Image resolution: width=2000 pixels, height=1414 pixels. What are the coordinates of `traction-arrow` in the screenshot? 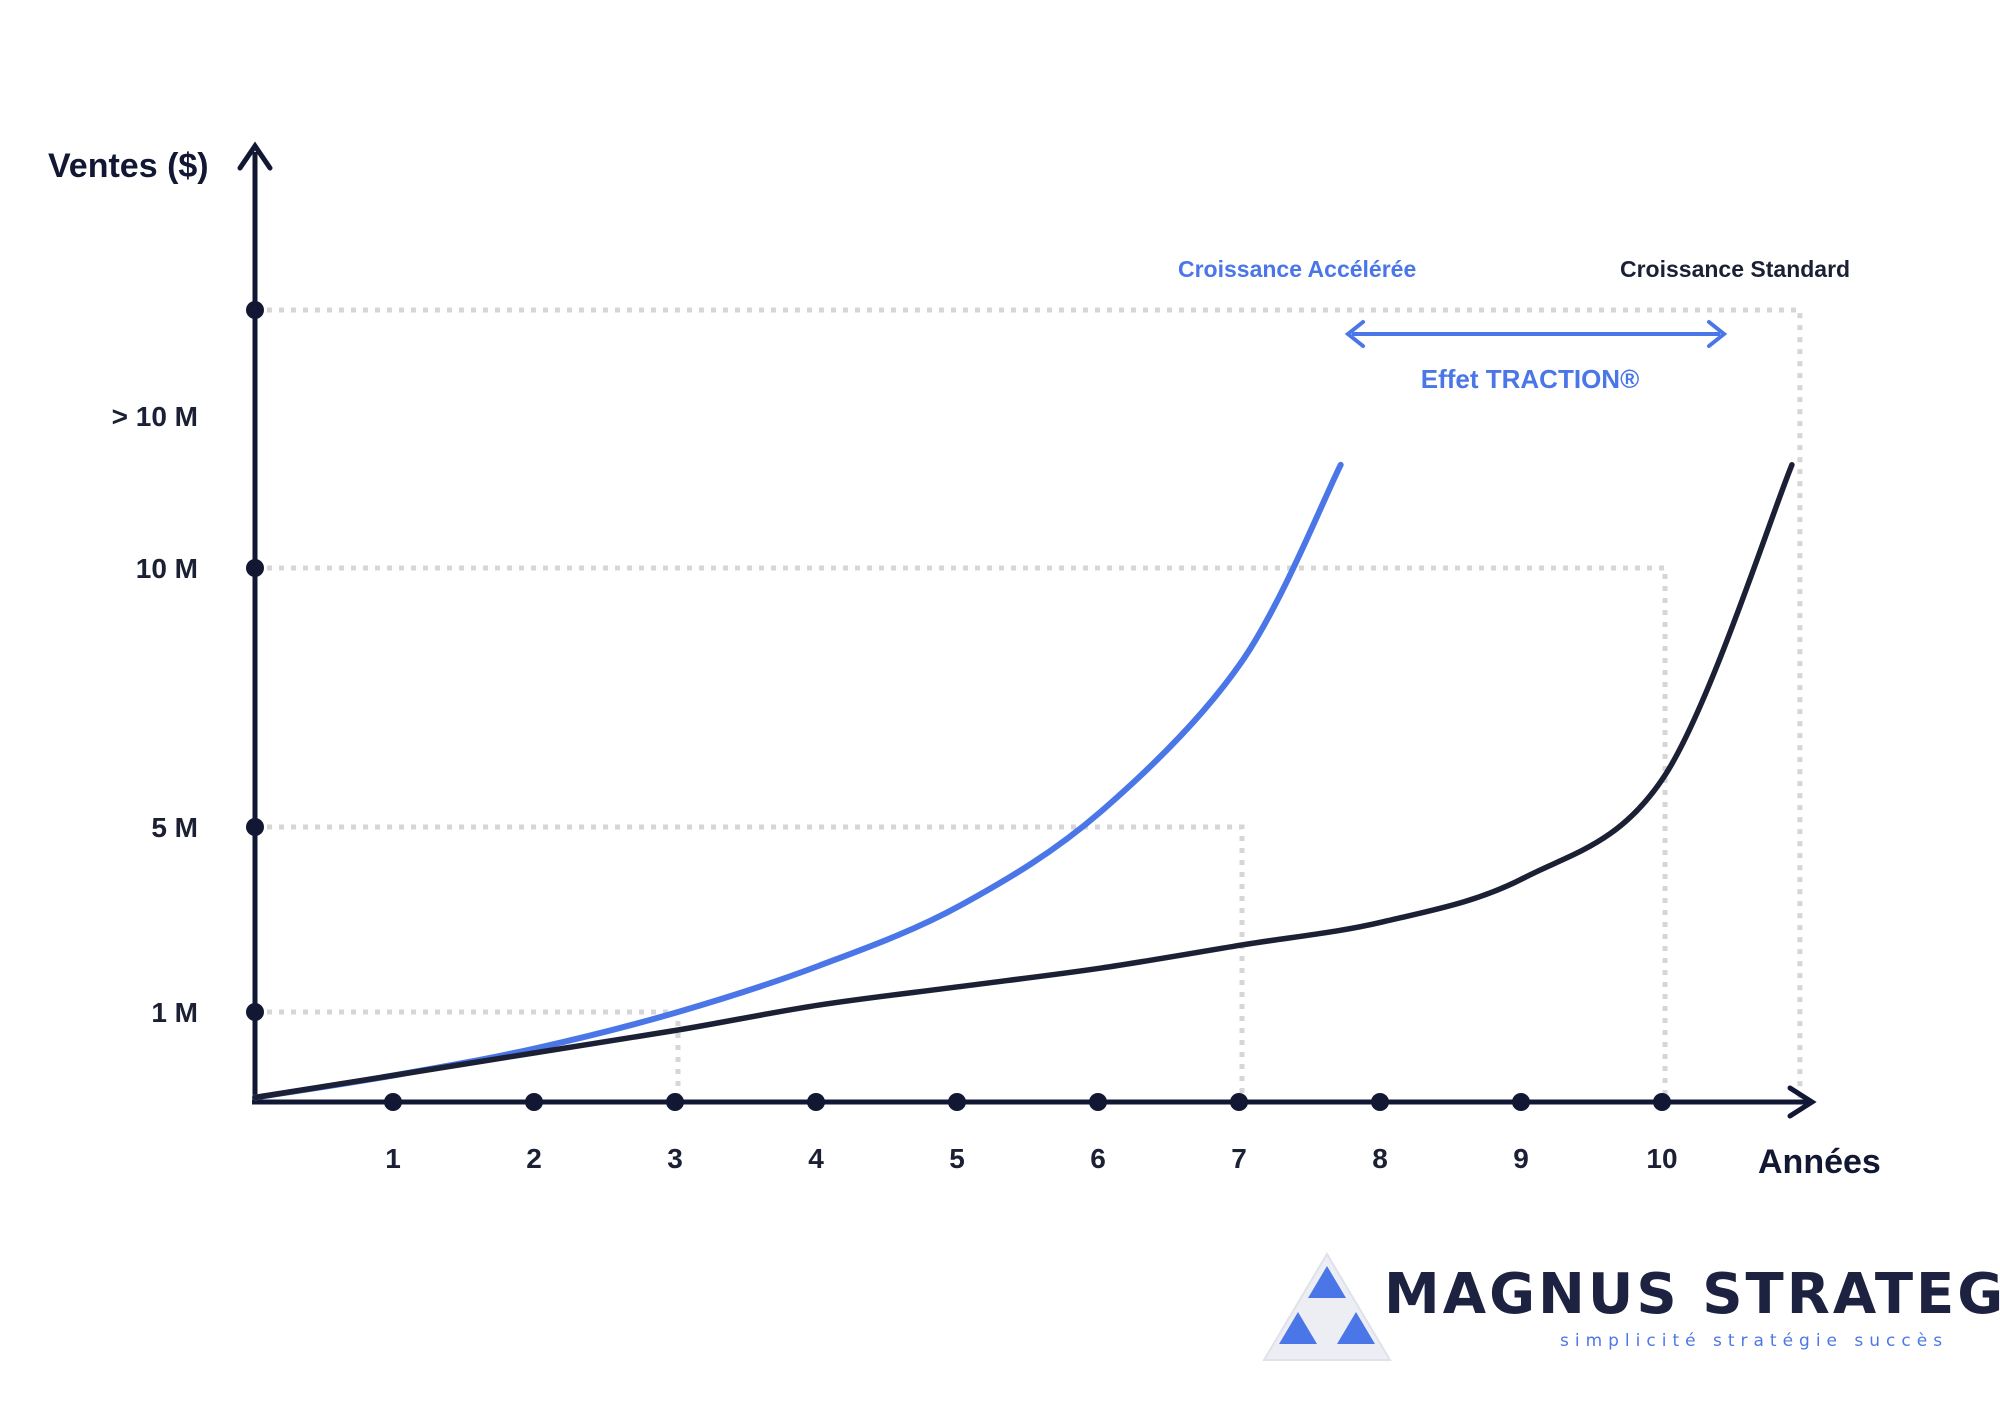 It's located at (1536, 334).